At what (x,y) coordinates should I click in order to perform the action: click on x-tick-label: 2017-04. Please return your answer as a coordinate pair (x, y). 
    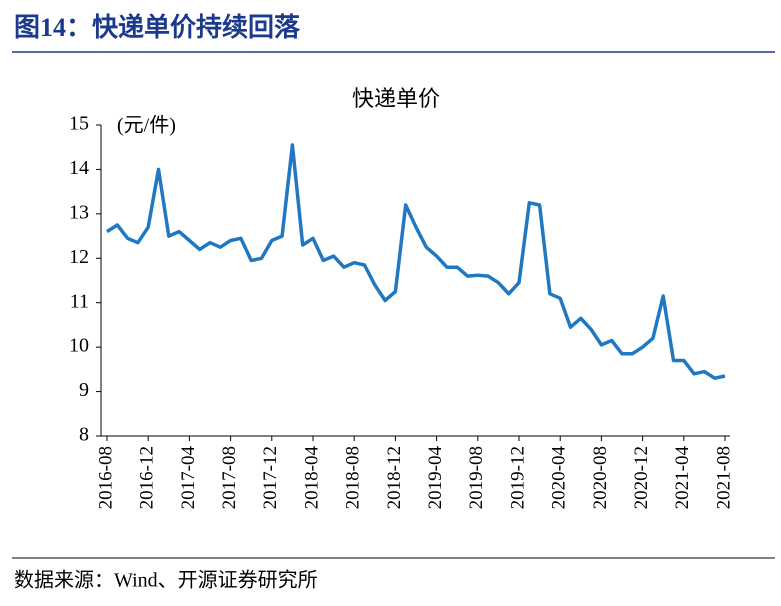
    Looking at the image, I should click on (188, 478).